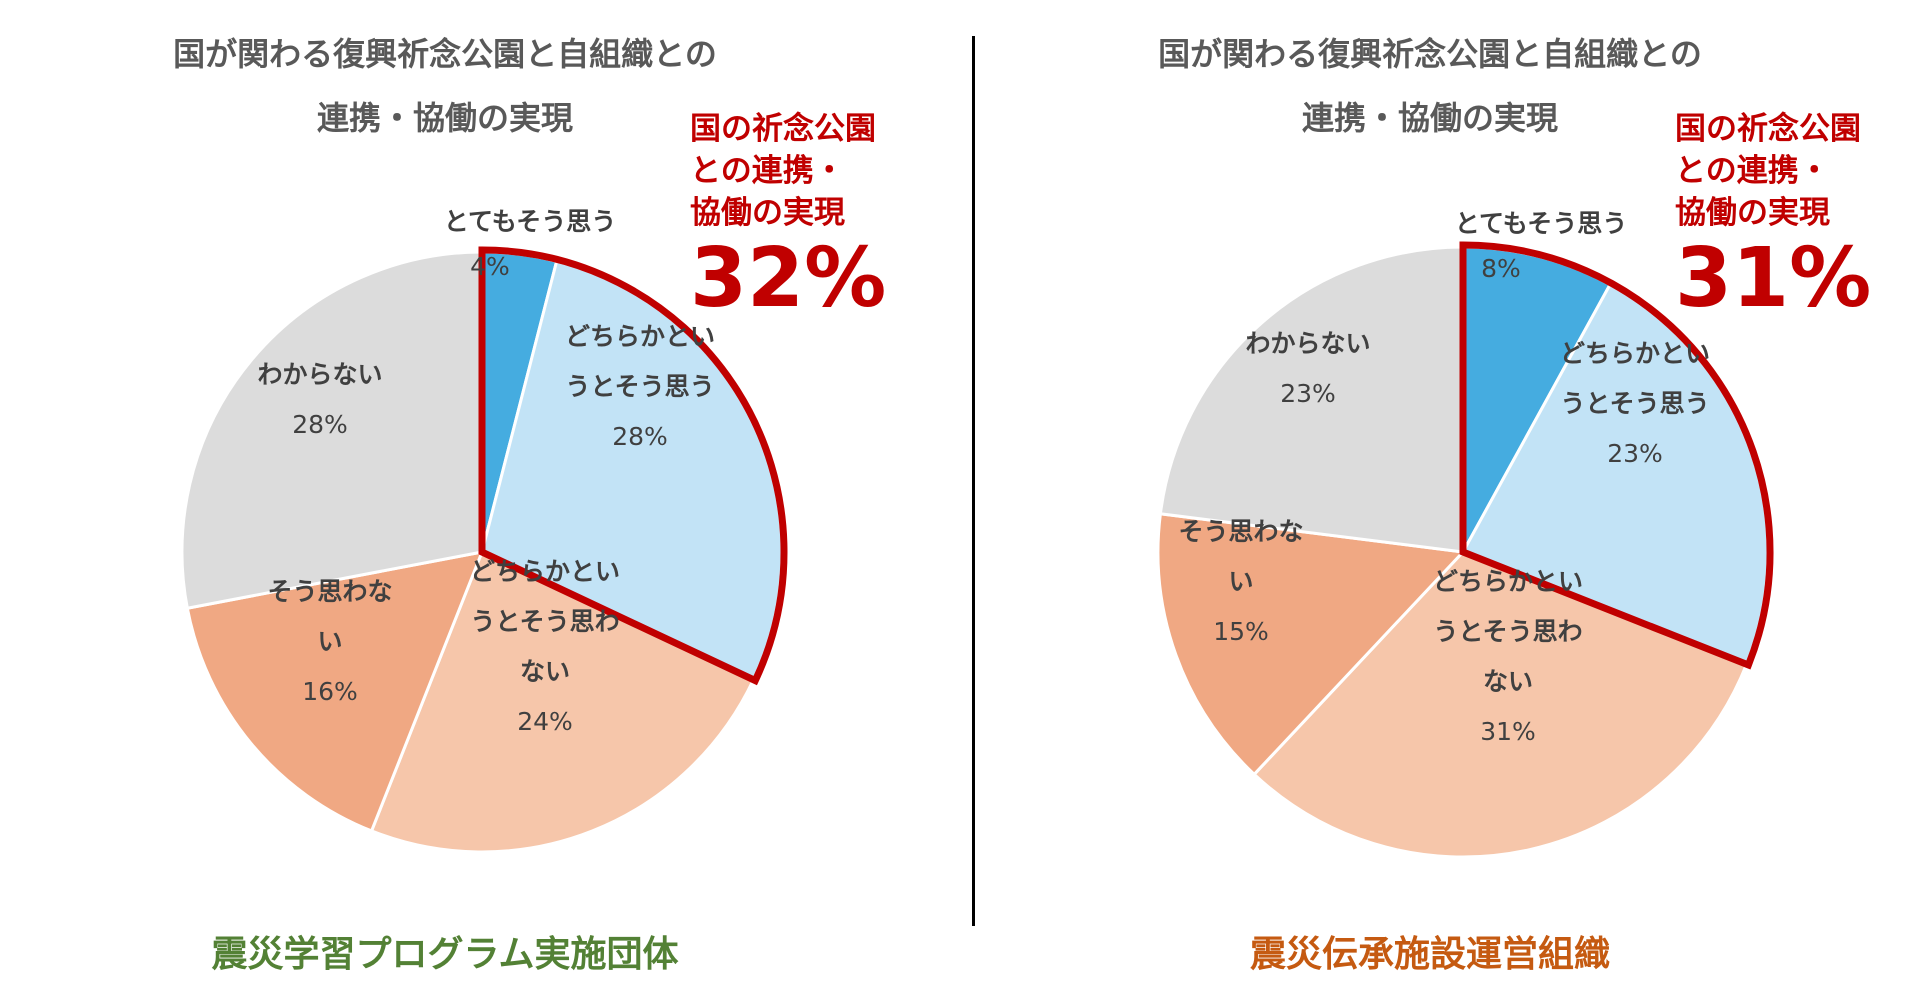  I want to click on slice-value-label: 4%, so click(490, 266).